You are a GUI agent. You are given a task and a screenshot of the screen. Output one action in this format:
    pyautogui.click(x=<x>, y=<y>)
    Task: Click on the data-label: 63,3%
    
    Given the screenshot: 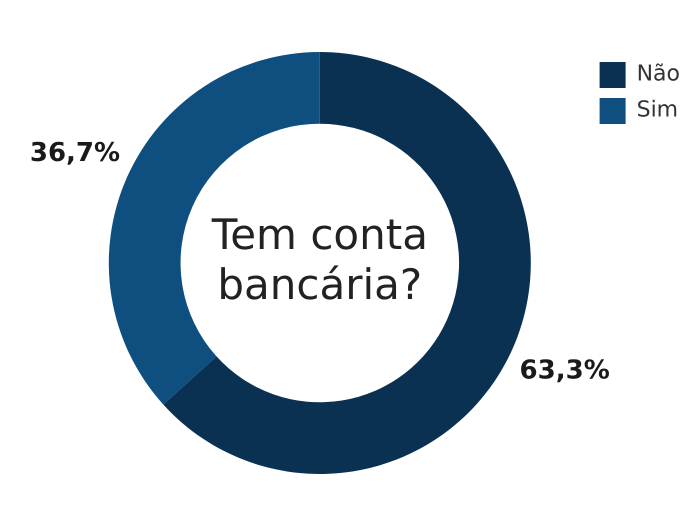 What is the action you would take?
    pyautogui.click(x=565, y=370)
    